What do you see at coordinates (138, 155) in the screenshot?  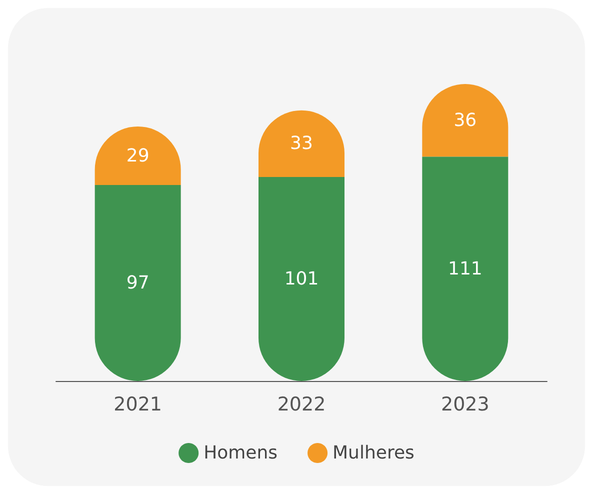 I see `data-label: 29` at bounding box center [138, 155].